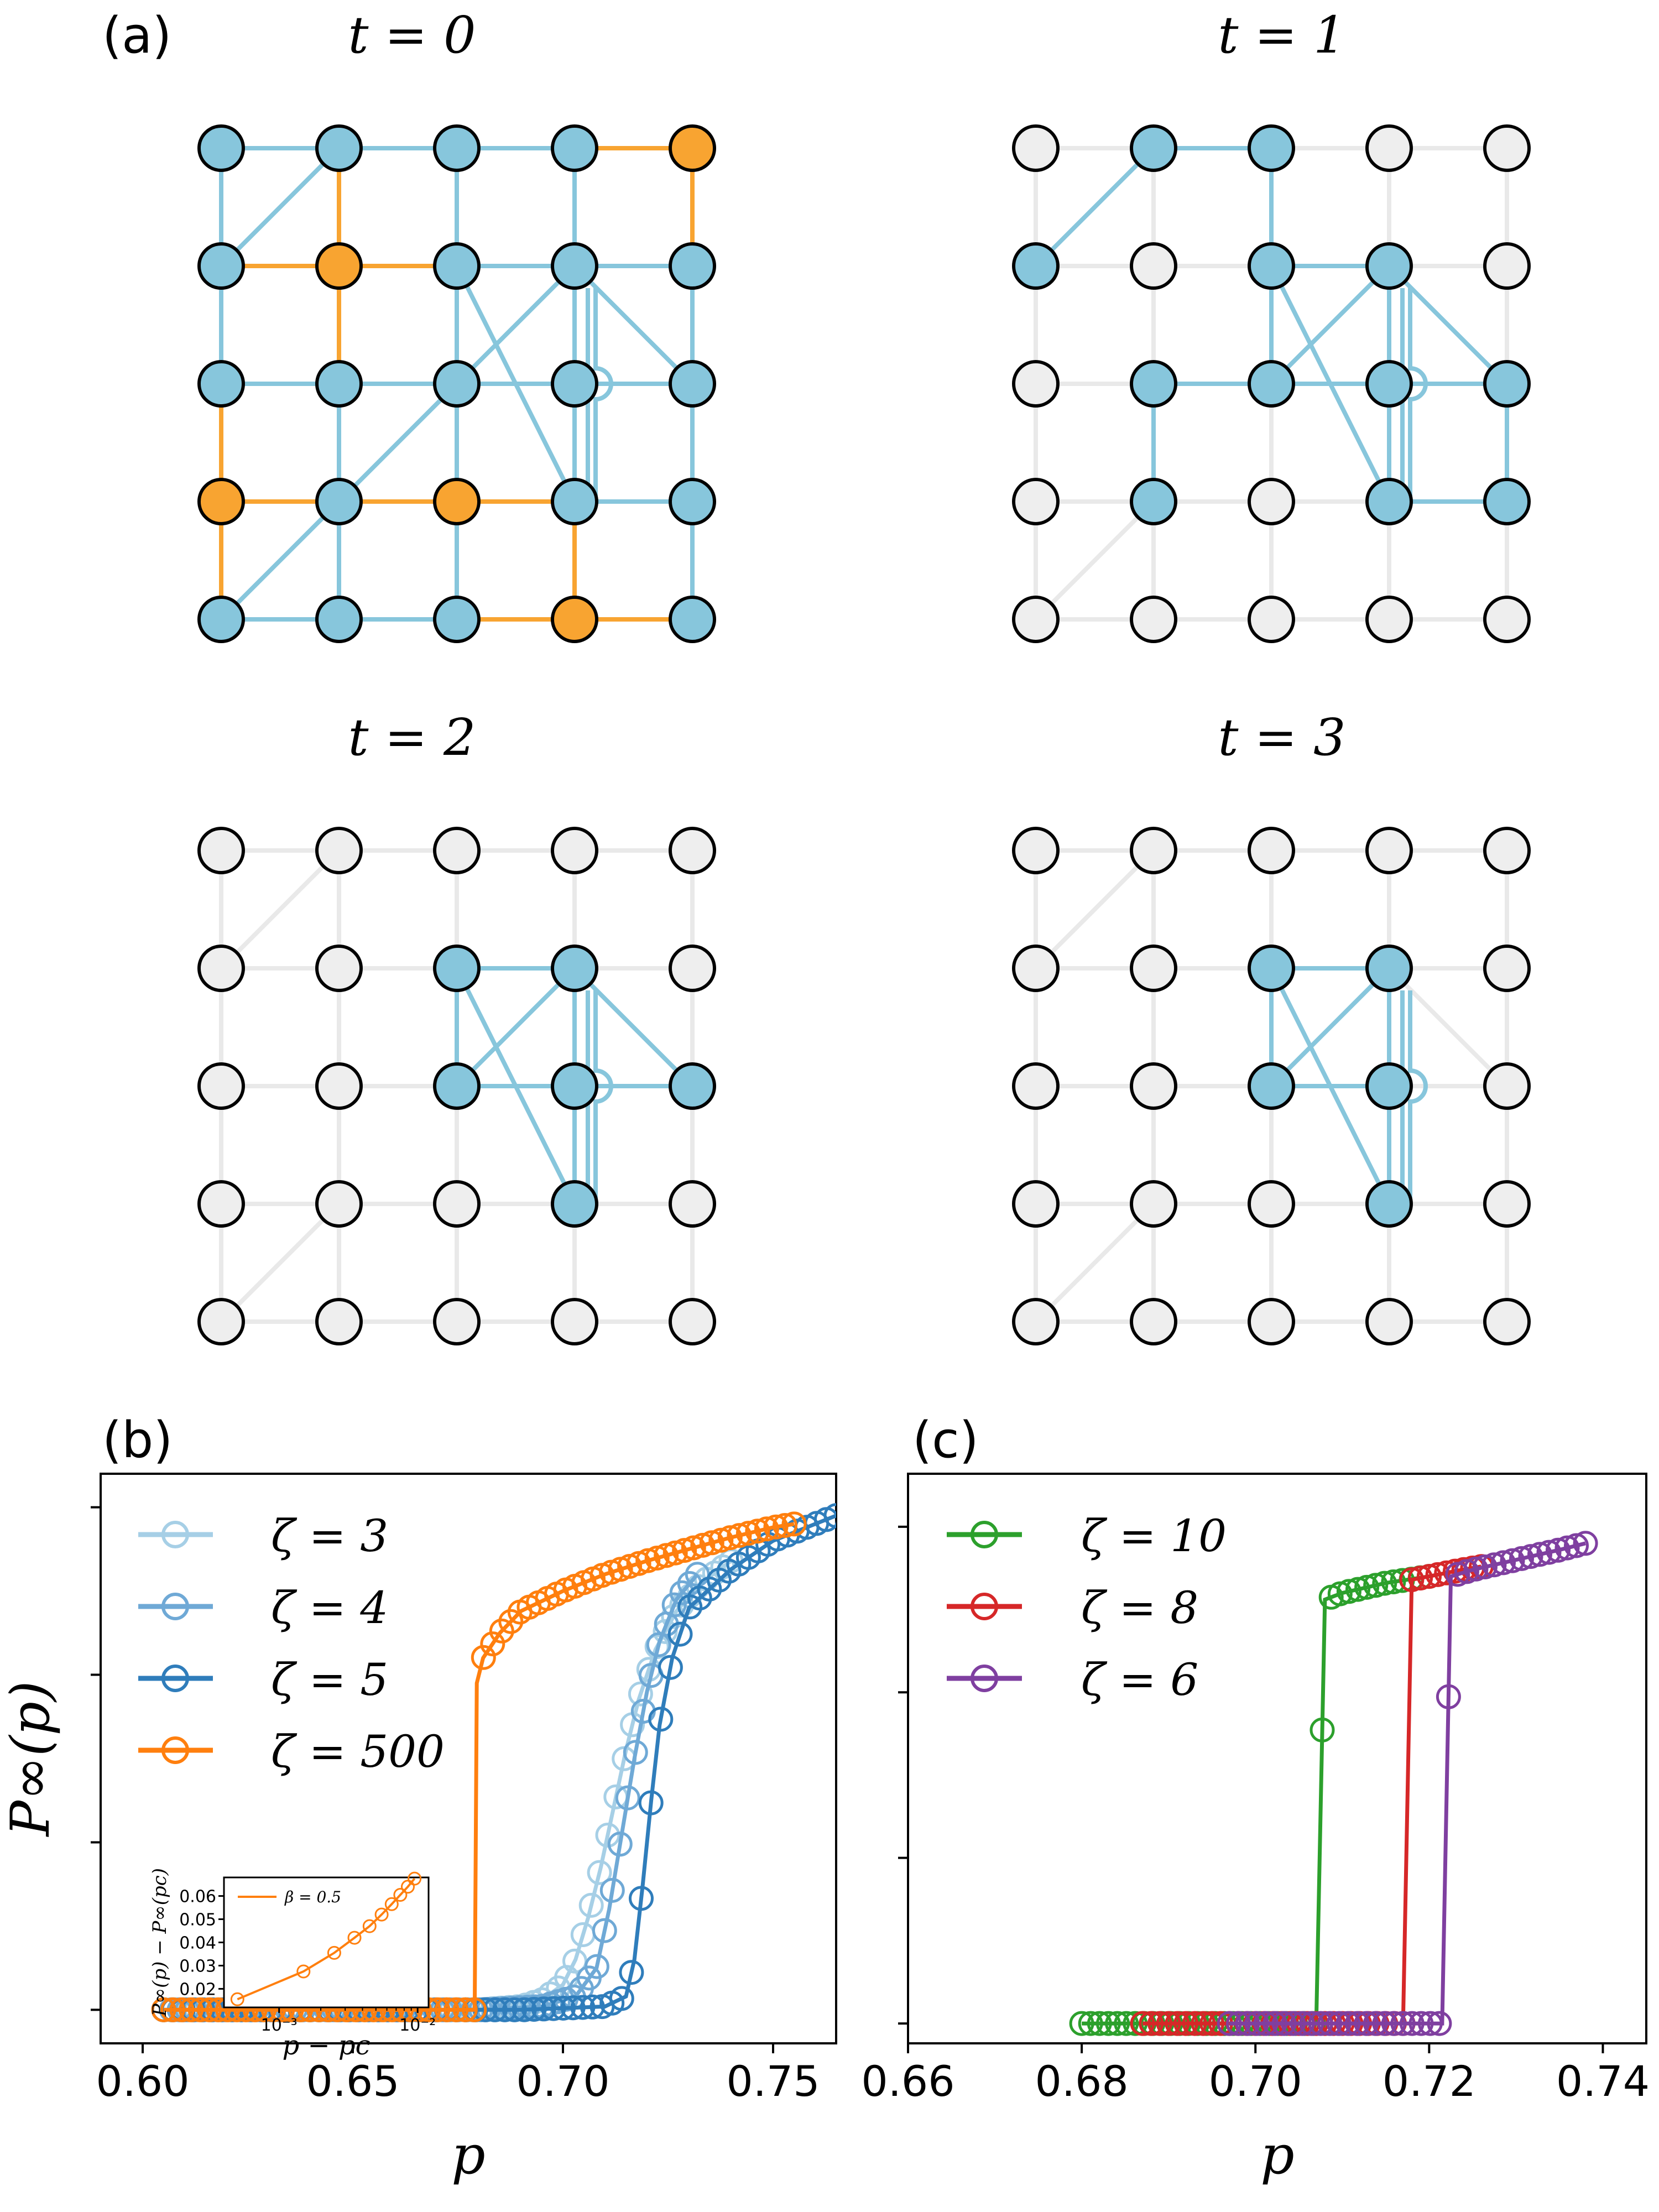 The image size is (1659, 2212). I want to click on panel-c-plot, so click(1334, 1784).